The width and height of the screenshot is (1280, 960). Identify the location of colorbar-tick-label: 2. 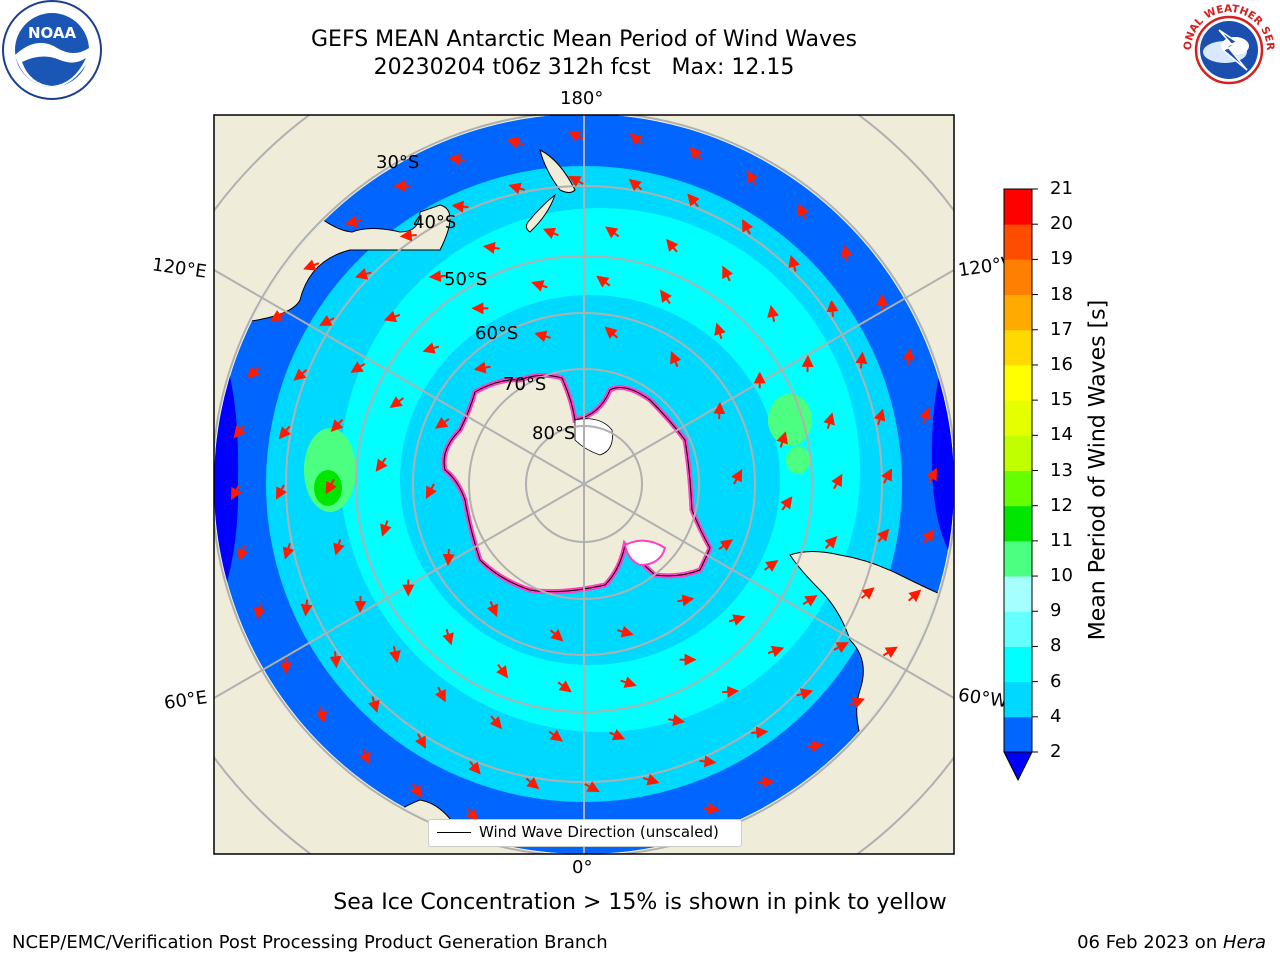
(1056, 751).